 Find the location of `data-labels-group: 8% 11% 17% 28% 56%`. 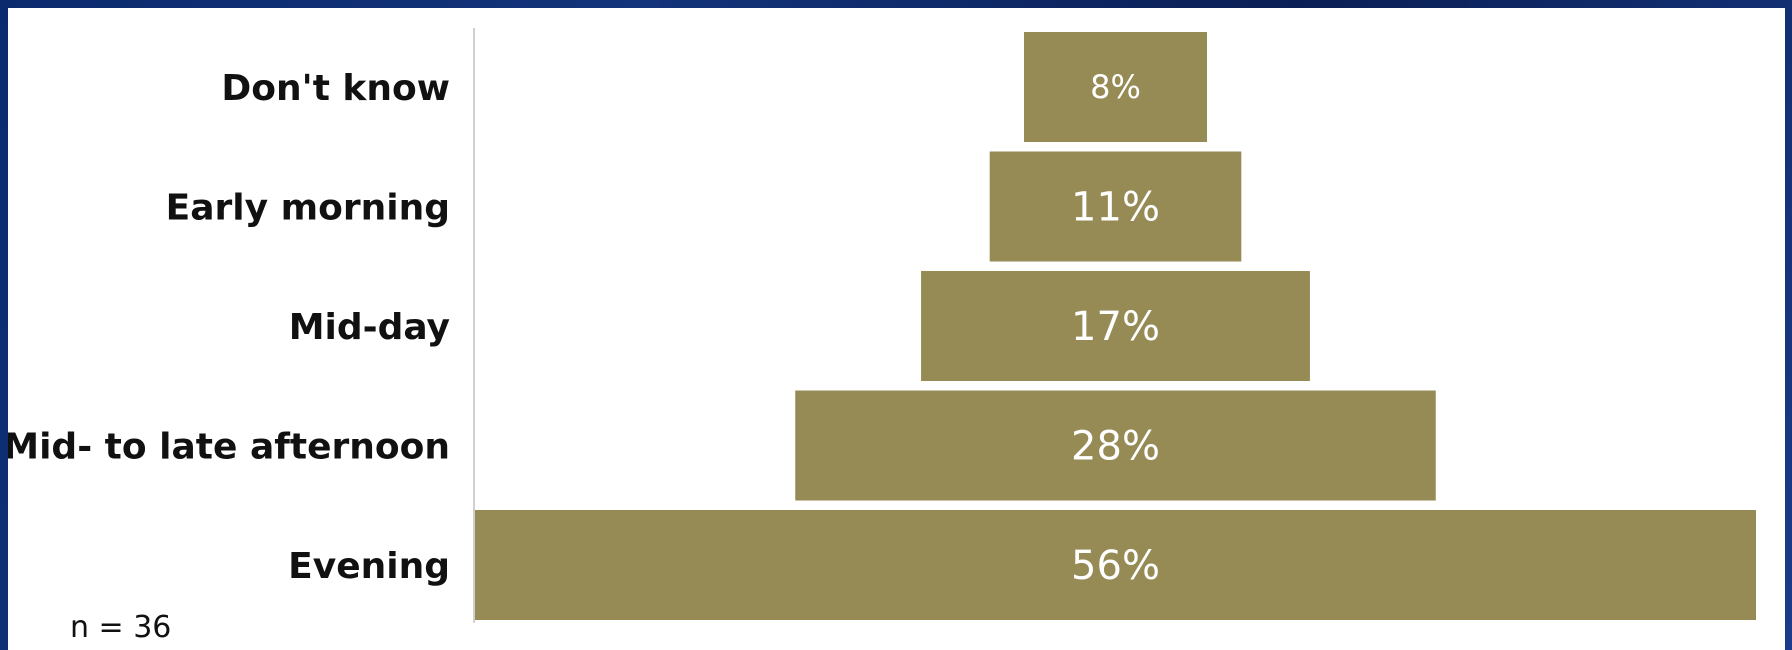

data-labels-group: 8% 11% 17% 28% 56% is located at coordinates (1115, 328).